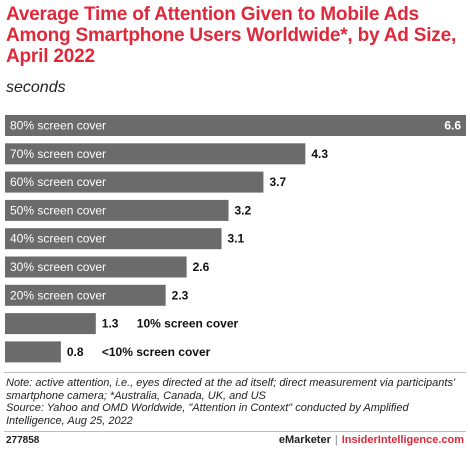 The image size is (470, 453). Describe the element at coordinates (58, 239) in the screenshot. I see `category-label: 40% screen cover` at that location.